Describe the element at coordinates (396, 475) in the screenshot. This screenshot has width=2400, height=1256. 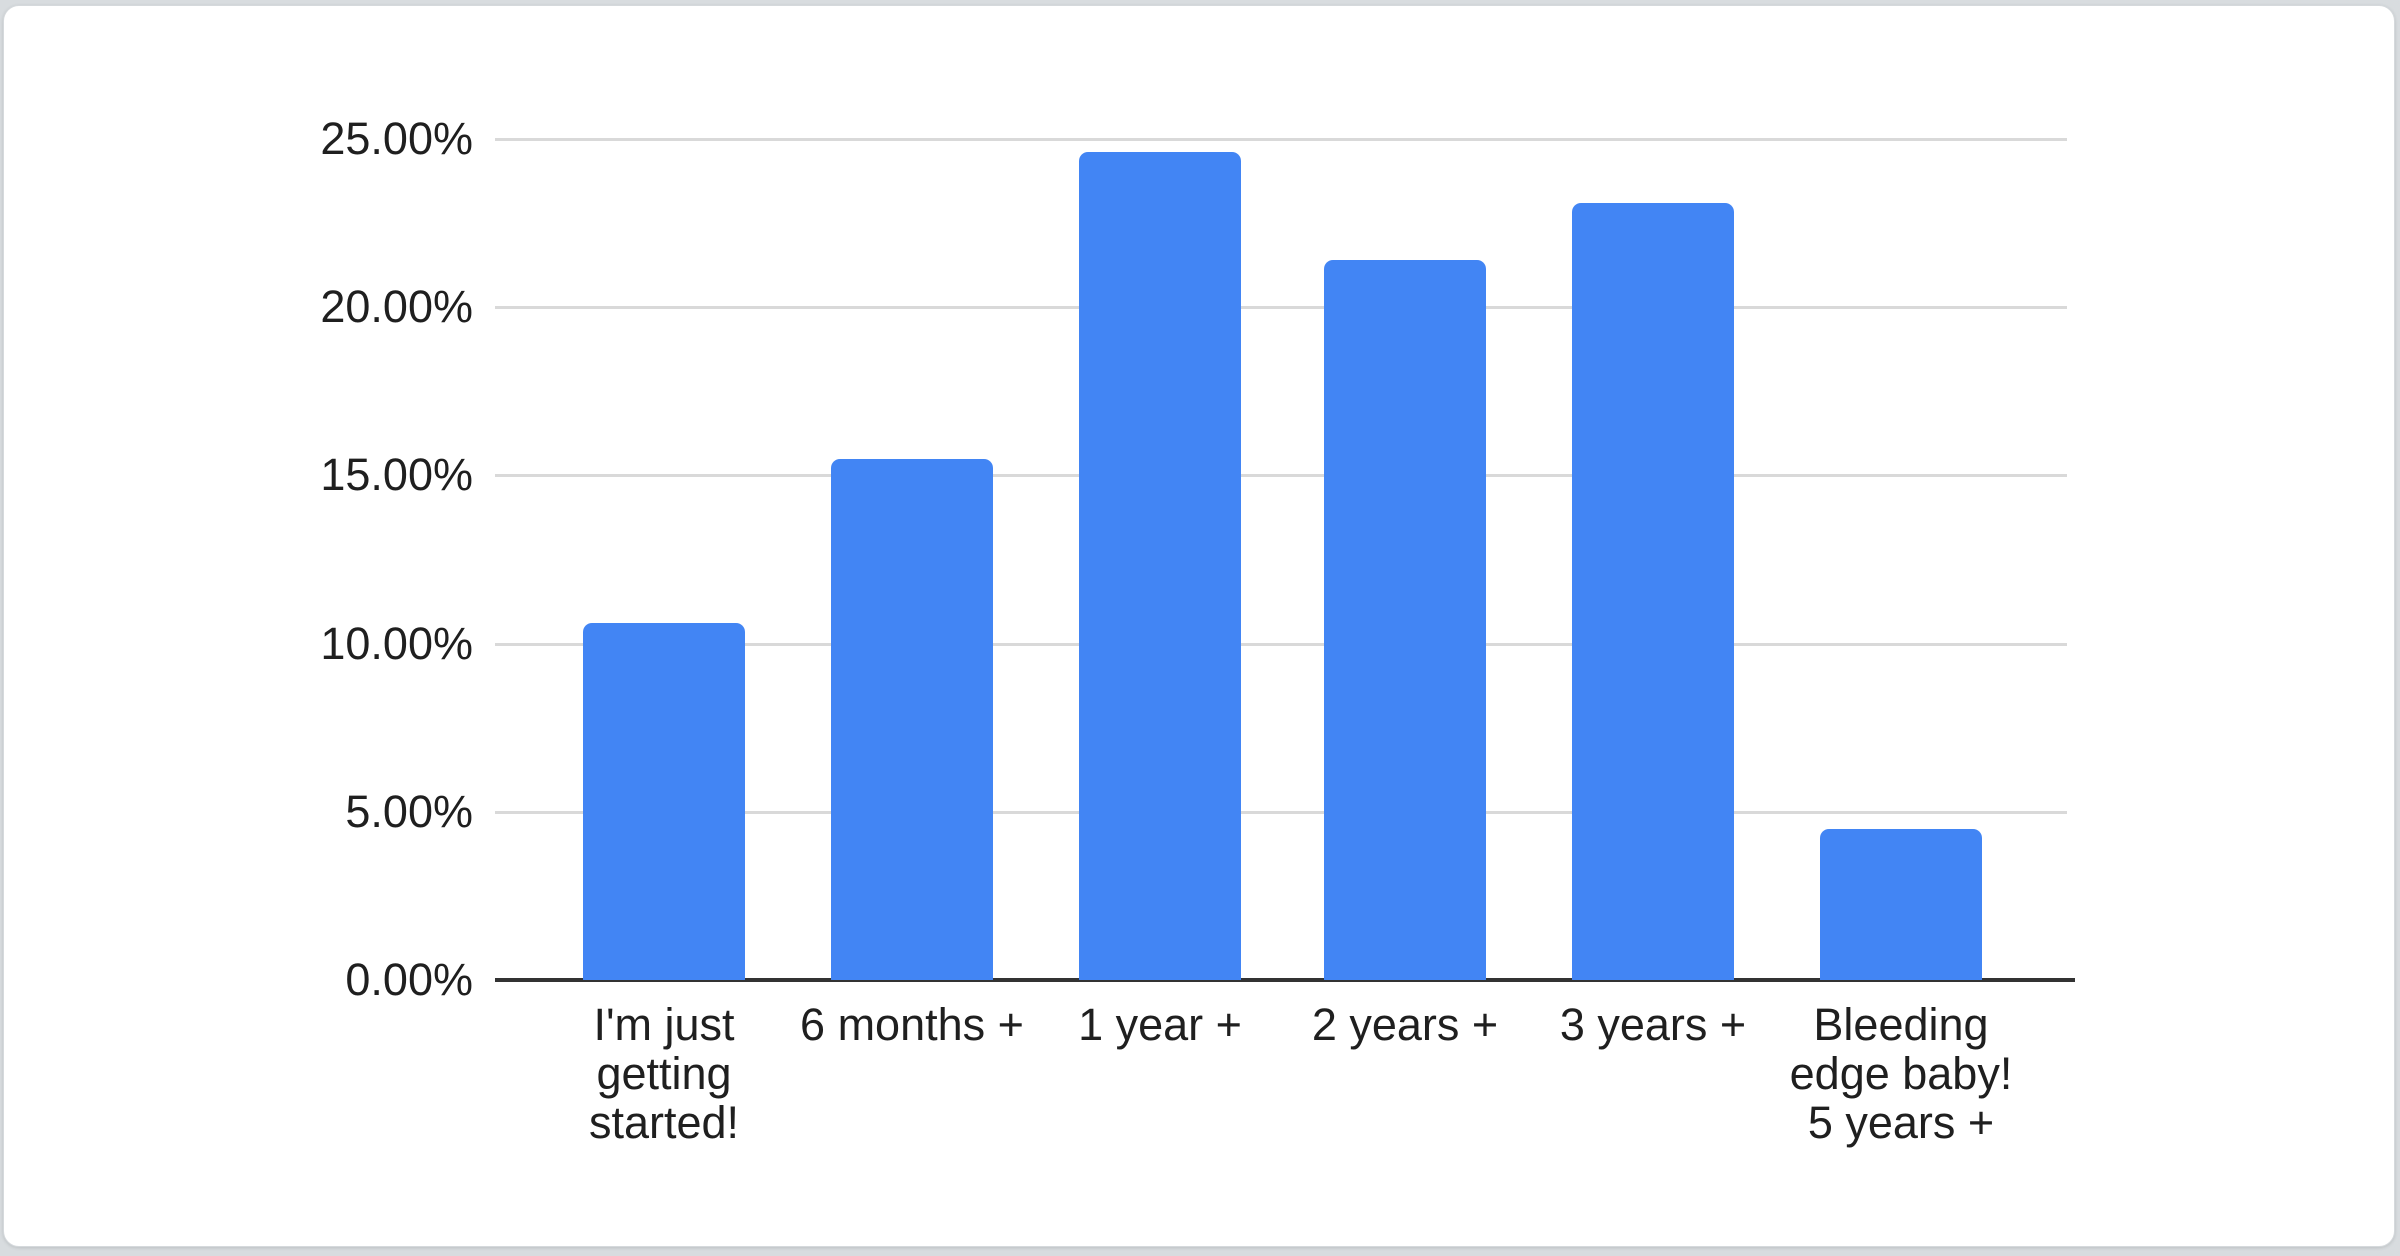
I see `y-axis-tick-label: 15.00%` at that location.